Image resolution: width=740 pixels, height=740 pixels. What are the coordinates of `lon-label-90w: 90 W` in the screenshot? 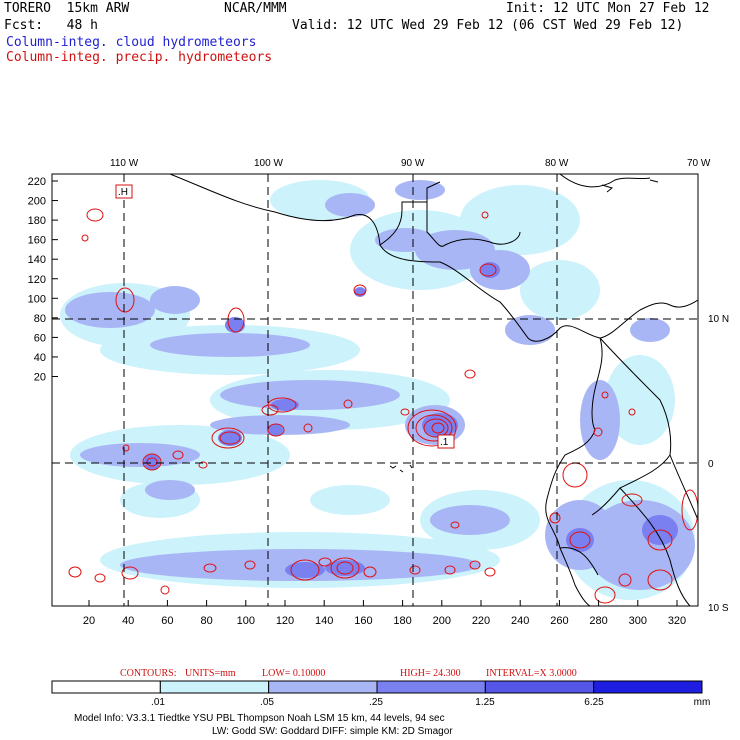 It's located at (413, 163).